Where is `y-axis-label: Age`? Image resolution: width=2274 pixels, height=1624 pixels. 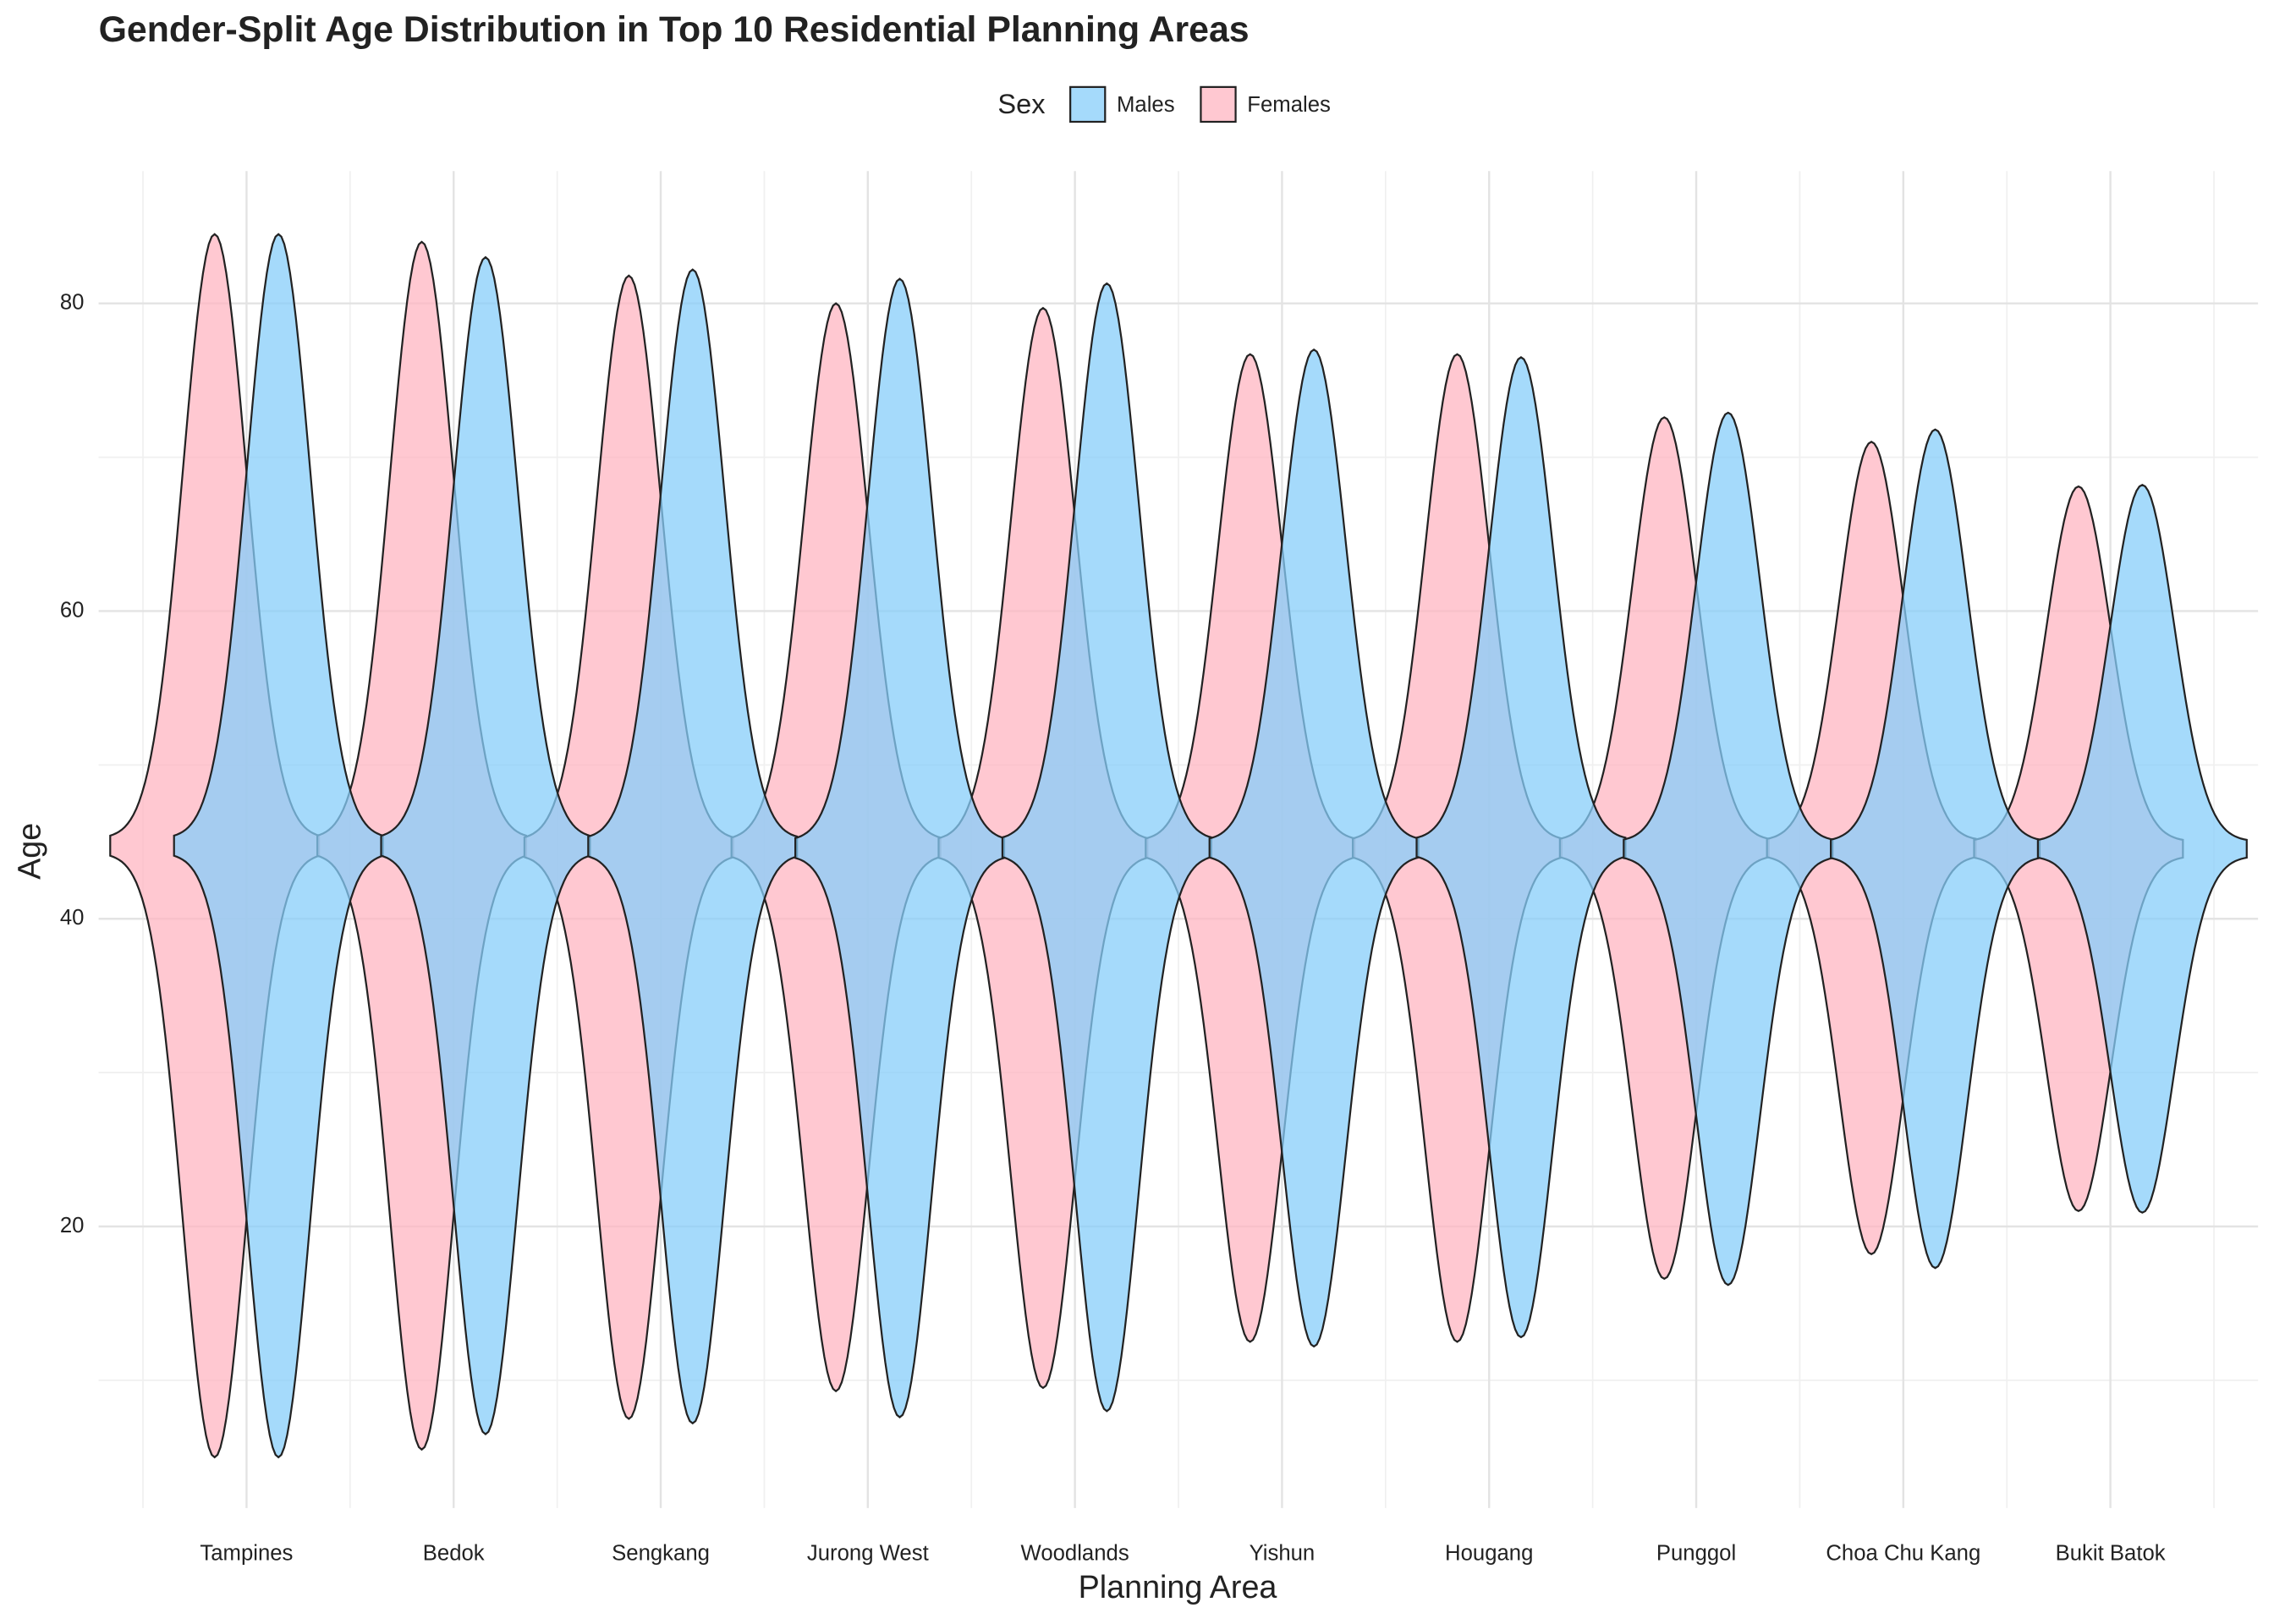 y-axis-label: Age is located at coordinates (29, 852).